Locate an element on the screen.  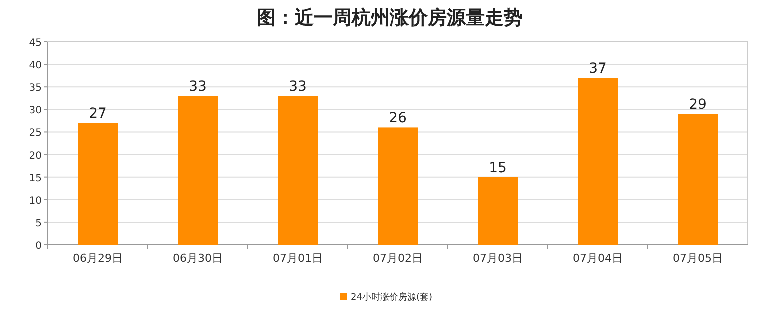
data-label: 15 is located at coordinates (498, 168).